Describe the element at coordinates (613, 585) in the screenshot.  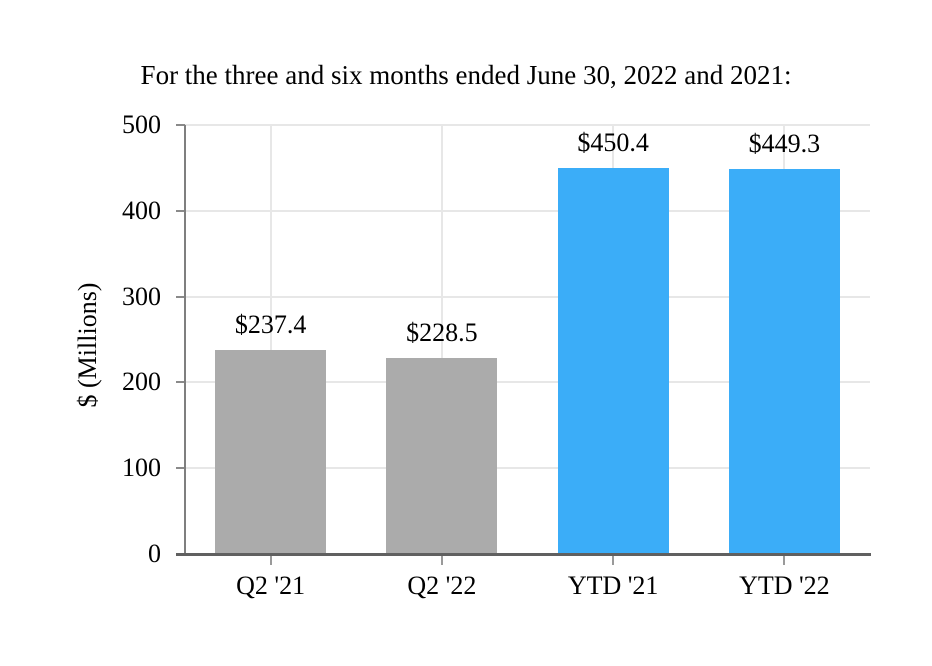
I see `x-tick-label: YTD '21` at that location.